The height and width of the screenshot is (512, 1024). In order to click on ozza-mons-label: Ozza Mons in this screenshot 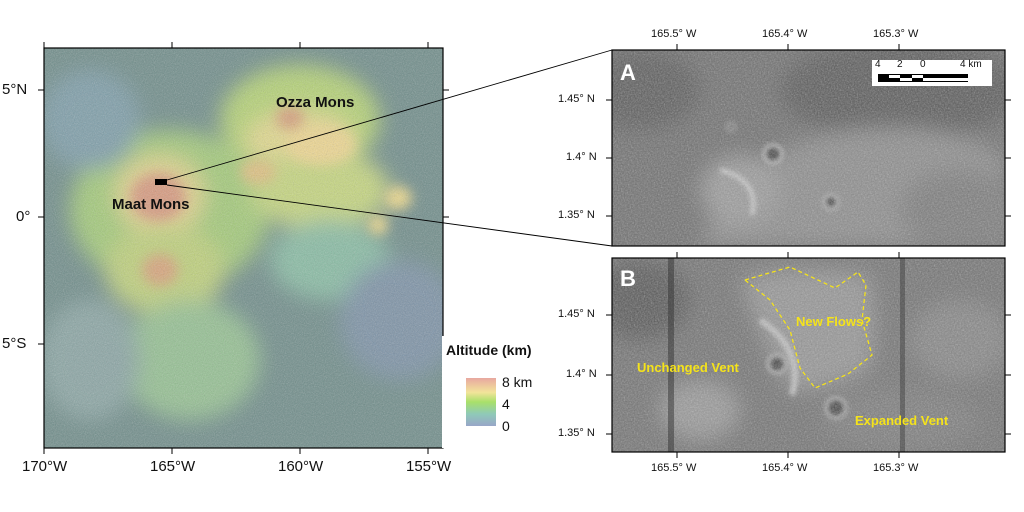, I will do `click(315, 102)`.